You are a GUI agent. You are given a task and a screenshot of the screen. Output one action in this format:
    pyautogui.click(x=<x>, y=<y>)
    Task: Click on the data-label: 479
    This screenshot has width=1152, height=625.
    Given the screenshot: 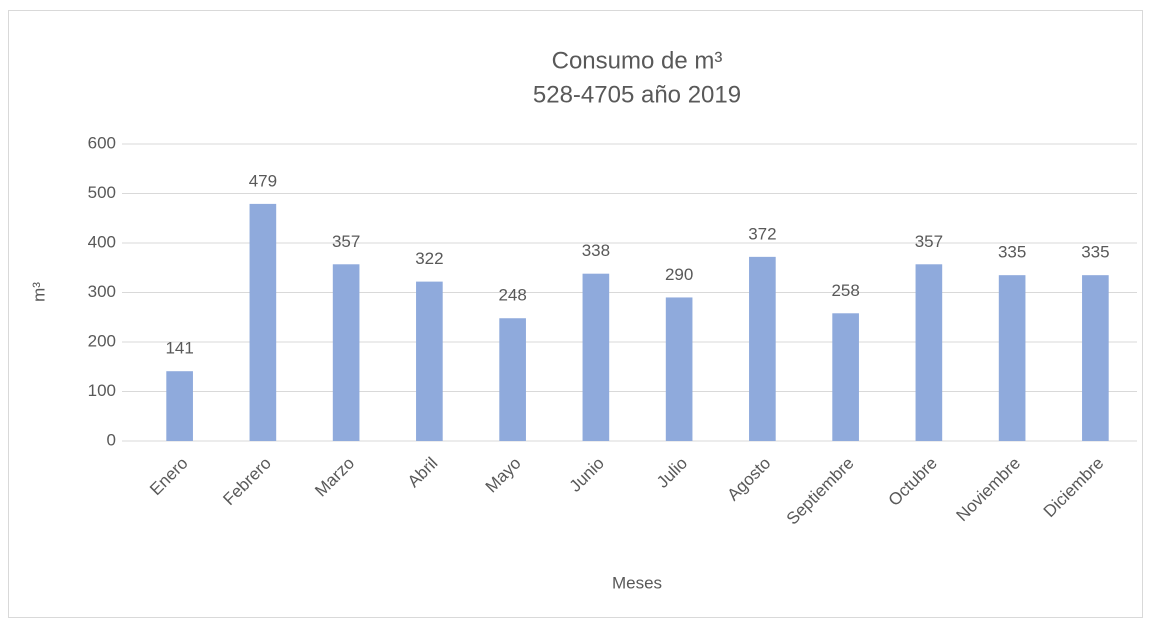 What is the action you would take?
    pyautogui.click(x=263, y=180)
    